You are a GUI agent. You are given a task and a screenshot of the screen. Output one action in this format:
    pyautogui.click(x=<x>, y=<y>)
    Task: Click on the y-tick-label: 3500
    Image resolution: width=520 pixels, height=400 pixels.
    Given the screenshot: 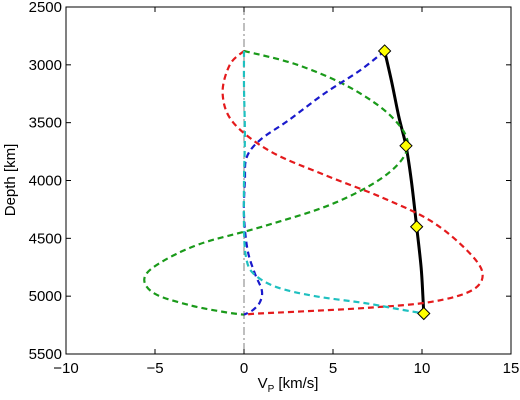 What is the action you would take?
    pyautogui.click(x=45, y=123)
    